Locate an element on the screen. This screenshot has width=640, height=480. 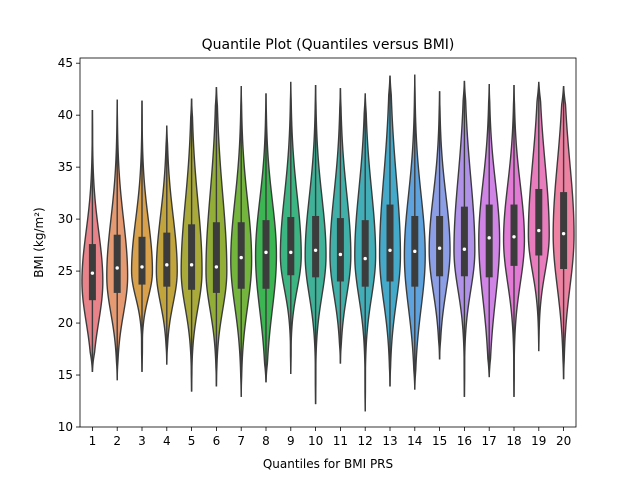
x-tick-label: 19 is located at coordinates (538, 441).